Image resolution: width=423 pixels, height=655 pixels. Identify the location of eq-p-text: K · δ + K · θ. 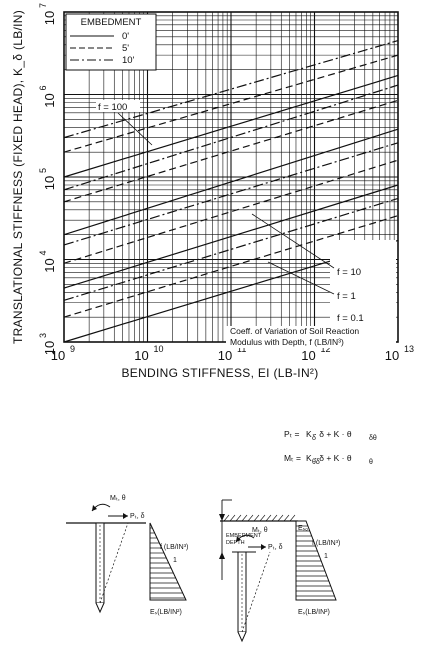
(329, 434).